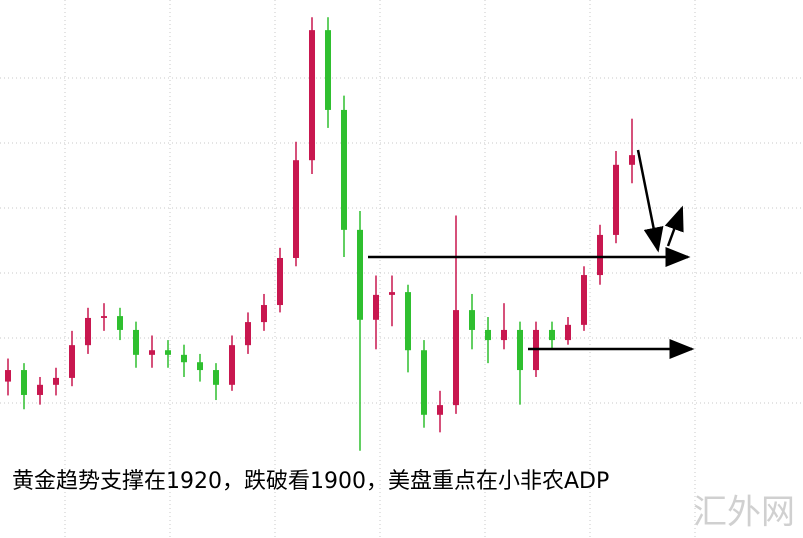 The height and width of the screenshot is (538, 803). What do you see at coordinates (310, 481) in the screenshot?
I see `caption: 黄金趋势支撑在1920，跌破看1900，美盘重点在小非农ADP` at bounding box center [310, 481].